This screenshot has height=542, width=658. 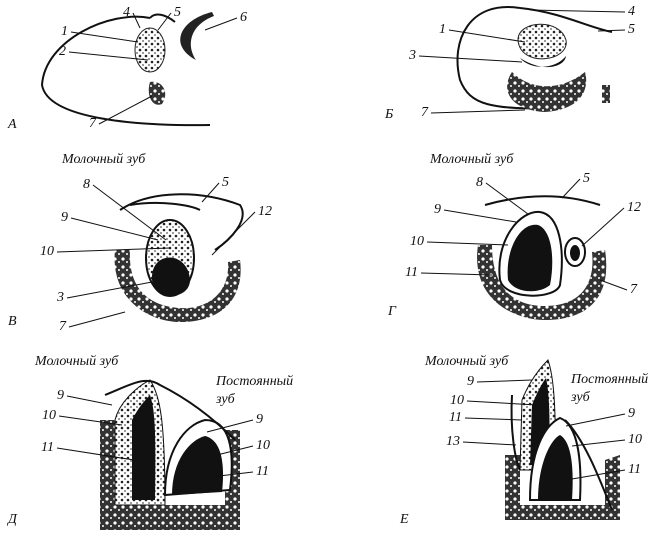 What do you see at coordinates (12, 519) in the screenshot?
I see `stage-letter: Д` at bounding box center [12, 519].